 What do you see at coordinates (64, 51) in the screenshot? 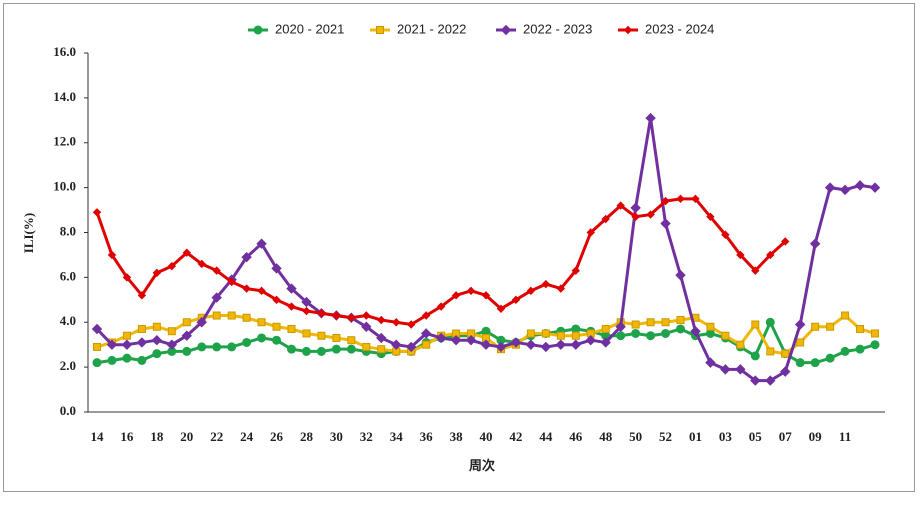
I see `y-tick-label: 16.0` at bounding box center [64, 51].